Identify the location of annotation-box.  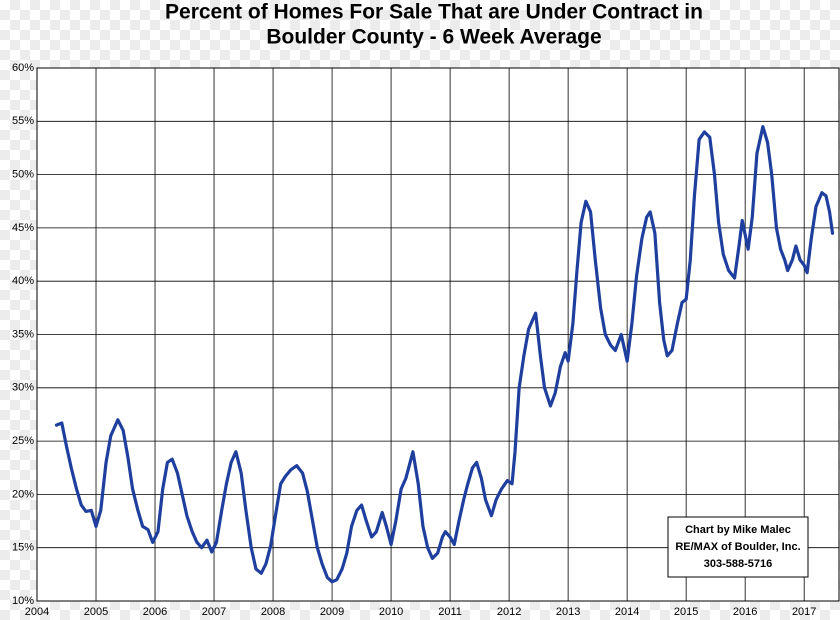
(738, 547).